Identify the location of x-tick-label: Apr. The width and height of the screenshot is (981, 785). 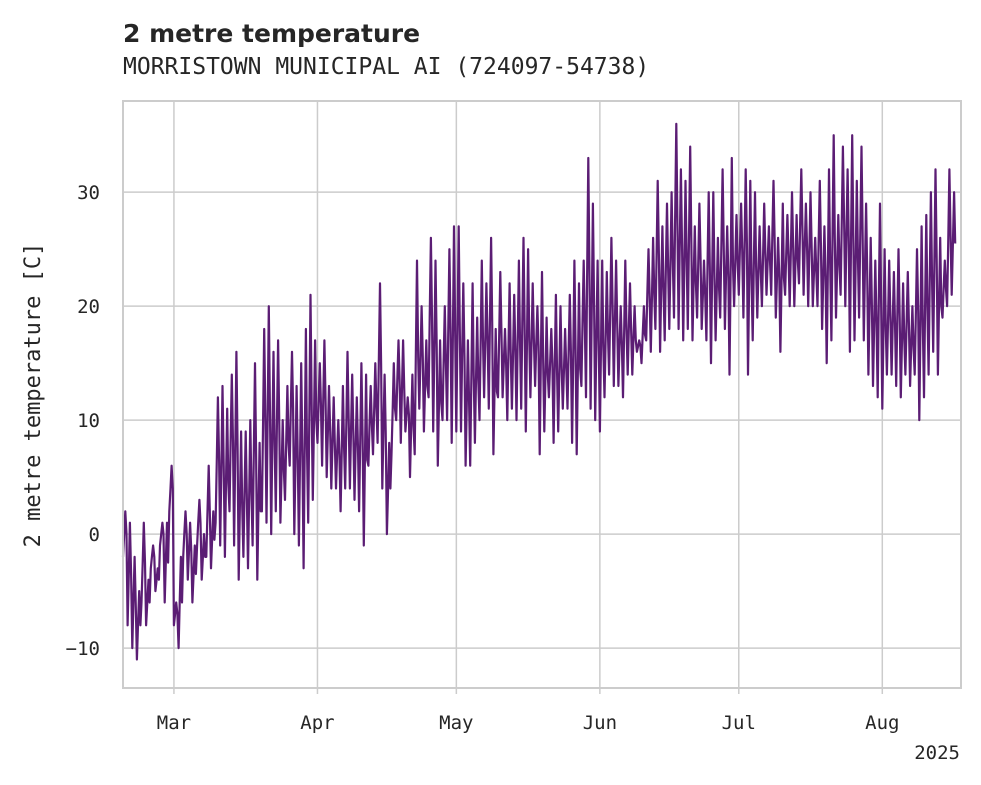
(317, 723).